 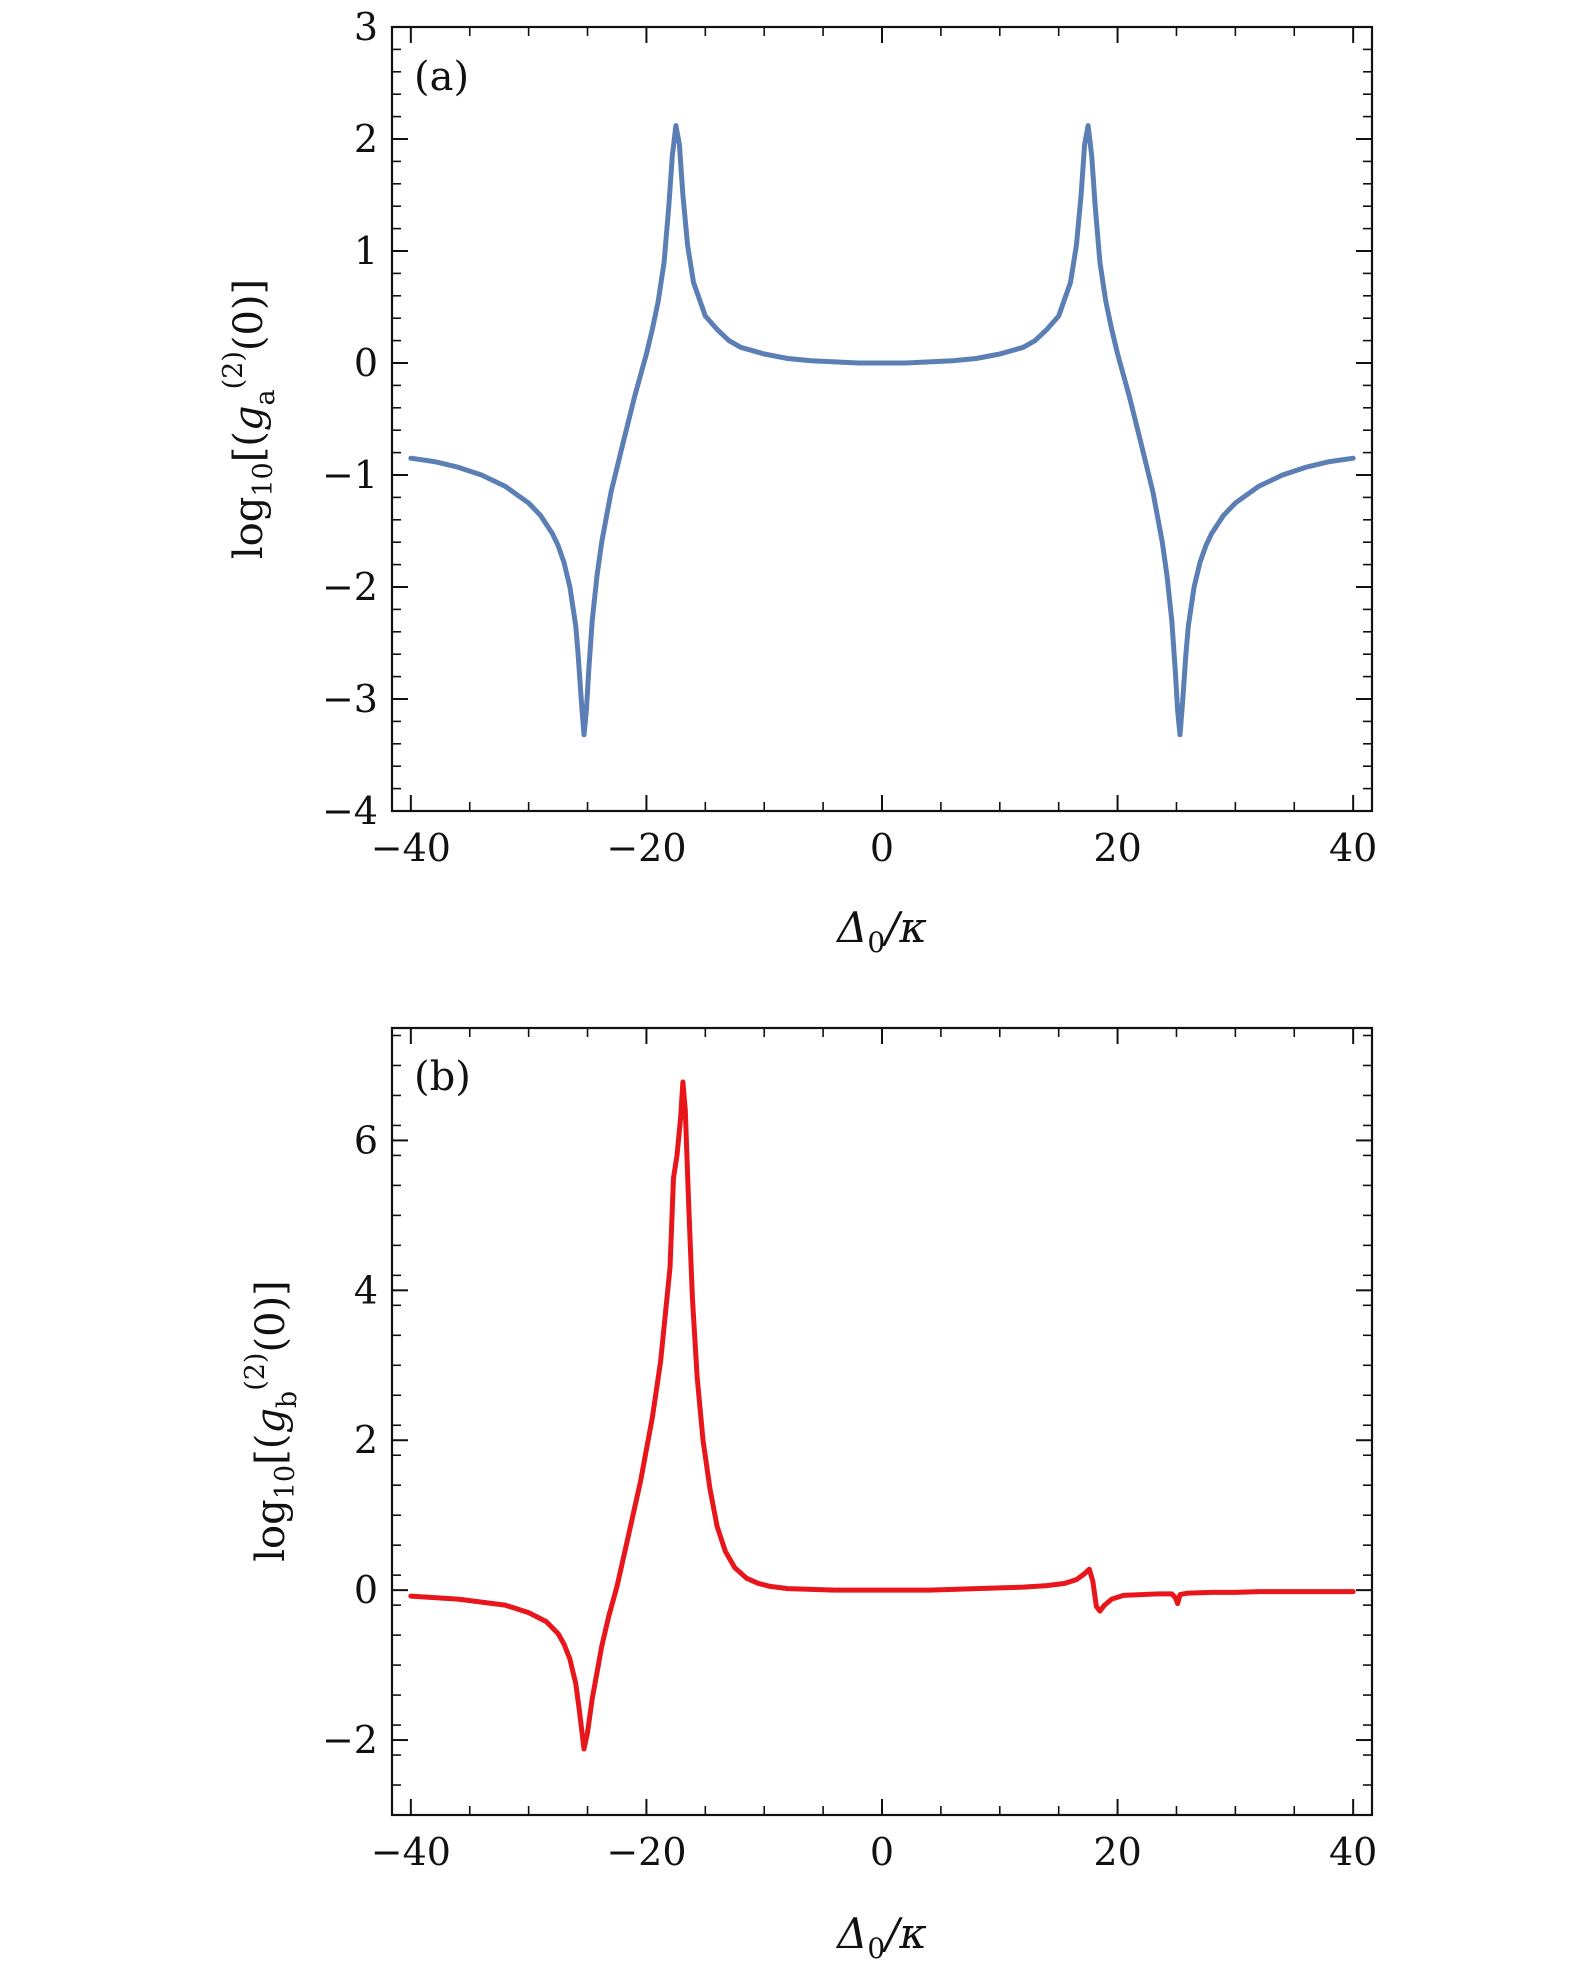 What do you see at coordinates (350, 811) in the screenshot?
I see `y-tick-label: −4` at bounding box center [350, 811].